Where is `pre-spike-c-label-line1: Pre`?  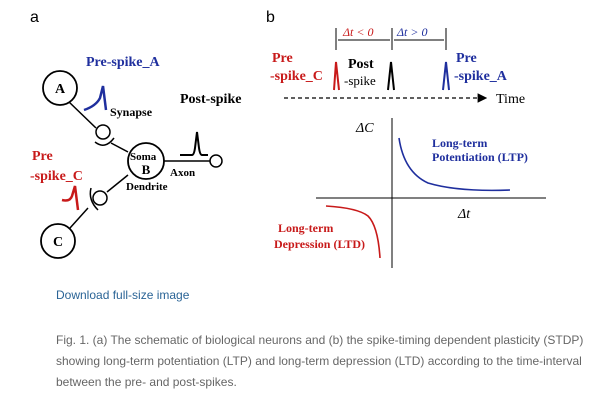 pre-spike-c-label-line1: Pre is located at coordinates (42, 156).